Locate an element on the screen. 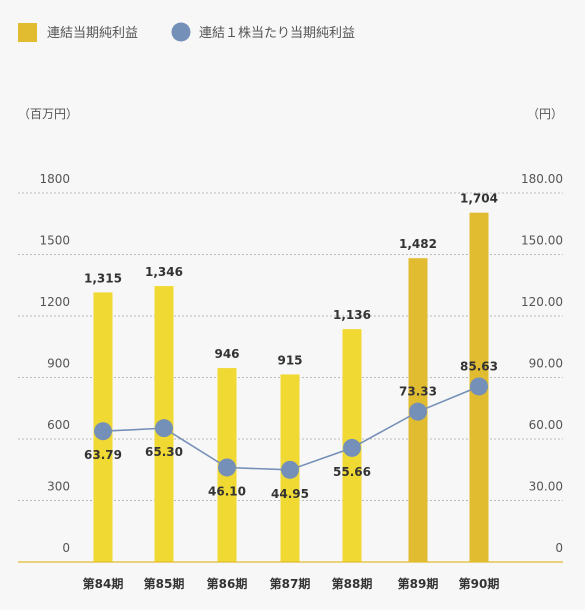  bar-value-label: 946 is located at coordinates (226, 354).